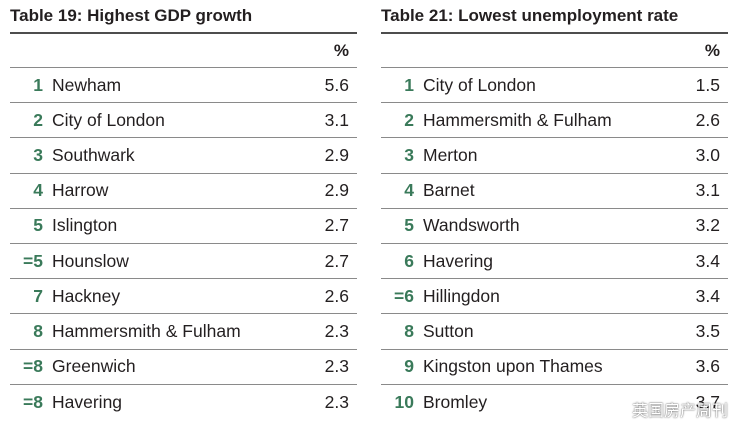  I want to click on table-row: 4 Barnet 3.1, so click(554, 191).